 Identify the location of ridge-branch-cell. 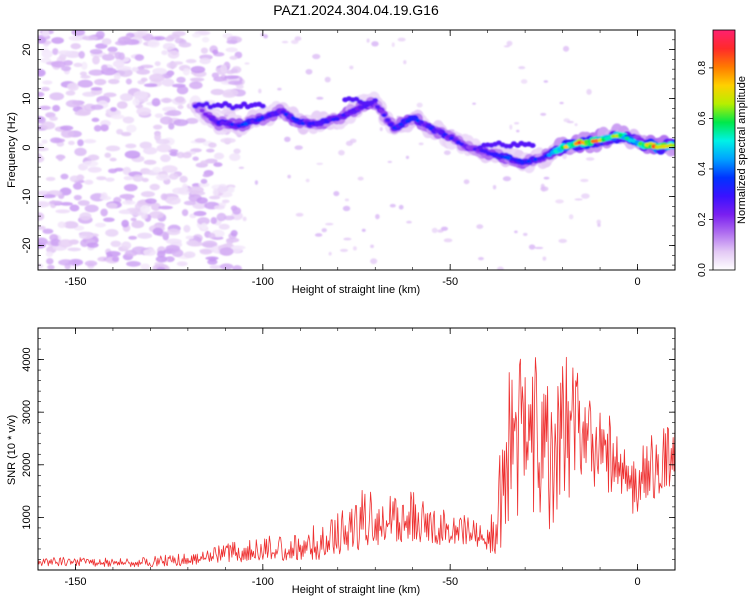
(262, 106).